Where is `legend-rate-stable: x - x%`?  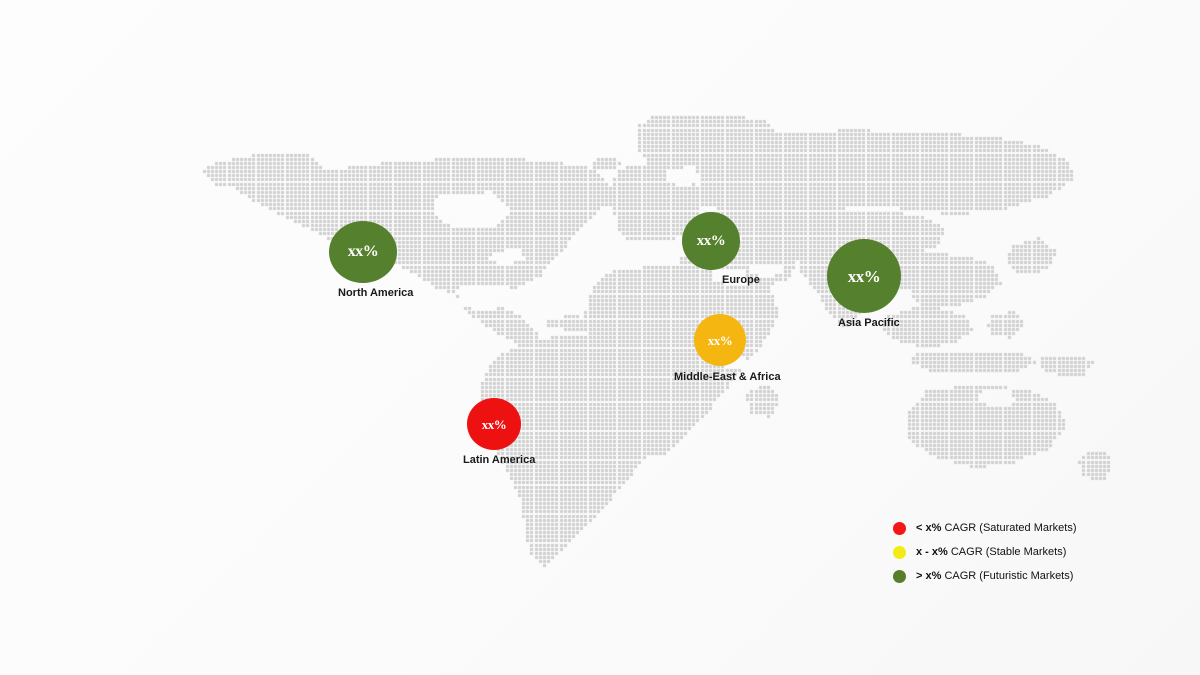 legend-rate-stable: x - x% is located at coordinates (932, 551).